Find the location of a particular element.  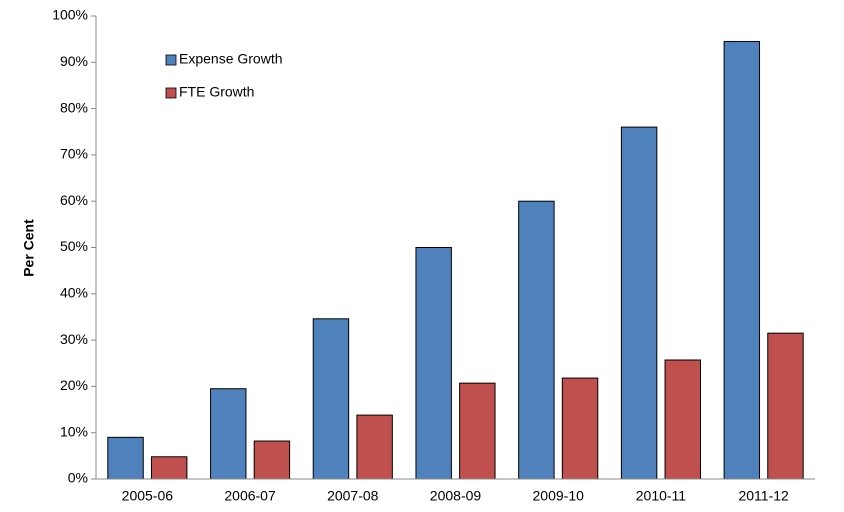

y-tick-label: 60% is located at coordinates (74, 200).